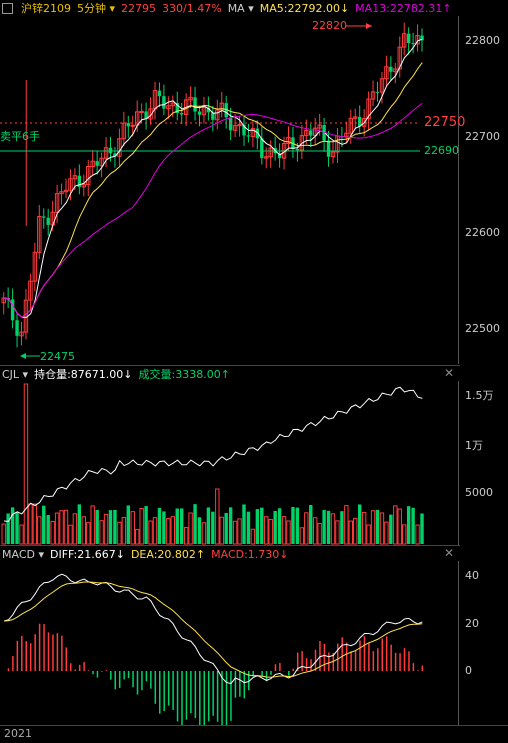 This screenshot has height=743, width=508. I want to click on high-arrow-head, so click(369, 26).